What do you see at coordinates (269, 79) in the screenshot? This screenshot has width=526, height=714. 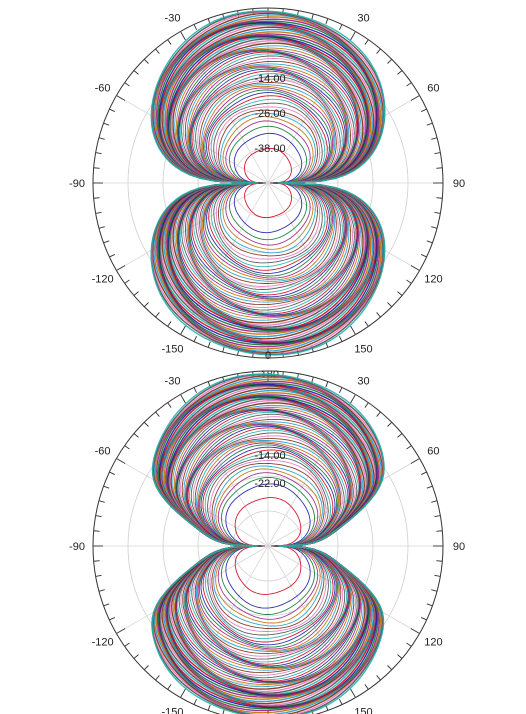 I see `radial-label: -14.00` at bounding box center [269, 79].